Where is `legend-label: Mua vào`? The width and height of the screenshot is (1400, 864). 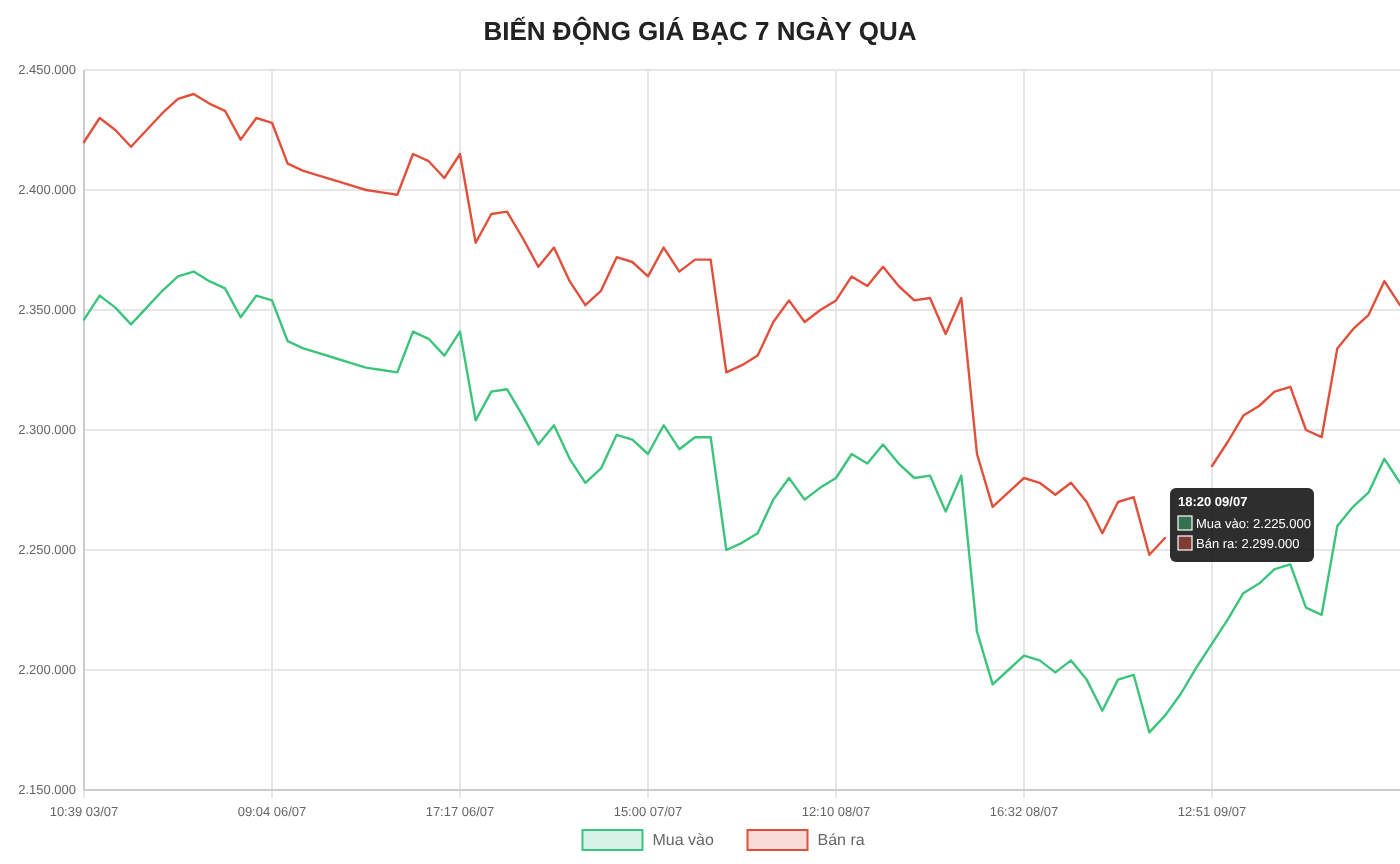 legend-label: Mua vào is located at coordinates (683, 840).